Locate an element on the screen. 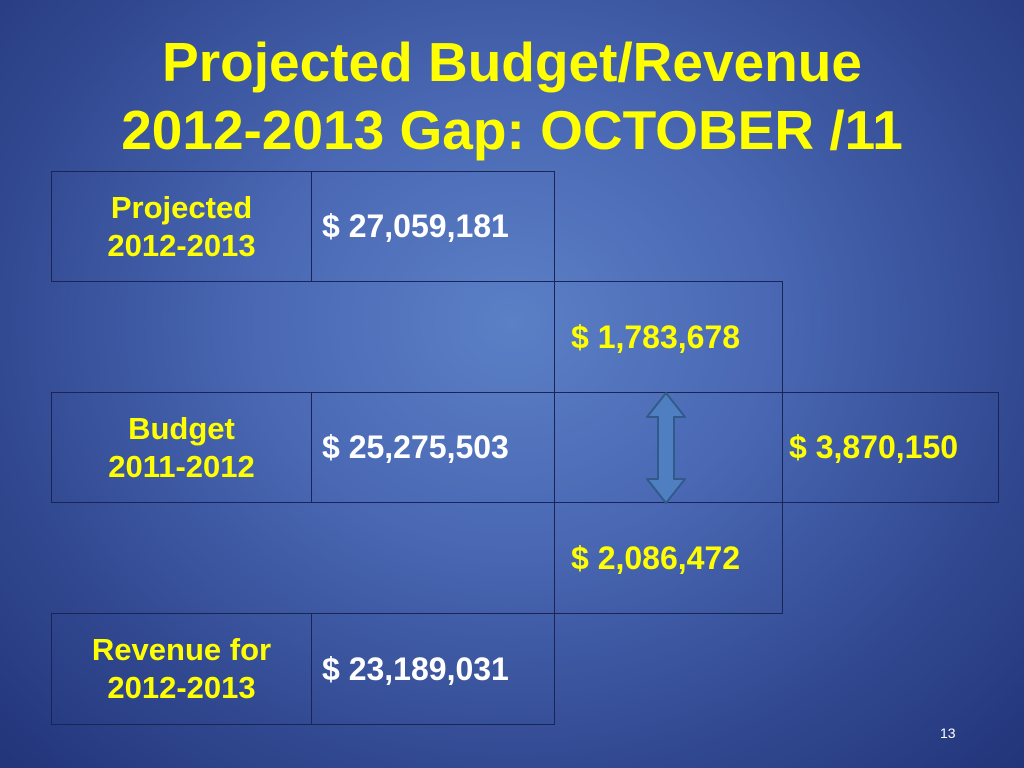 Image resolution: width=1024 pixels, height=768 pixels. page-number: 13 is located at coordinates (948, 733).